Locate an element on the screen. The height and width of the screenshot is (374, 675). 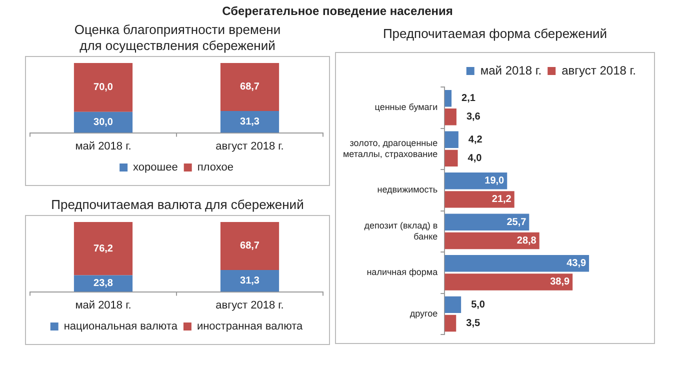
data-label: 5,0 is located at coordinates (478, 304).